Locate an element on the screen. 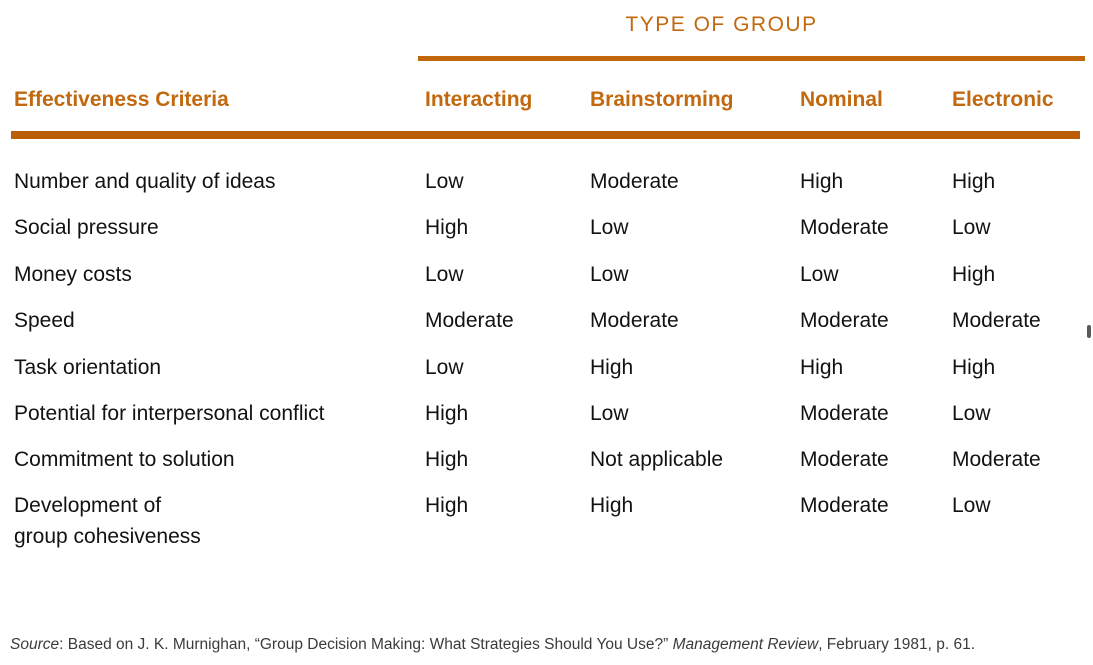  criteria-cell: Social pressure is located at coordinates (86, 227).